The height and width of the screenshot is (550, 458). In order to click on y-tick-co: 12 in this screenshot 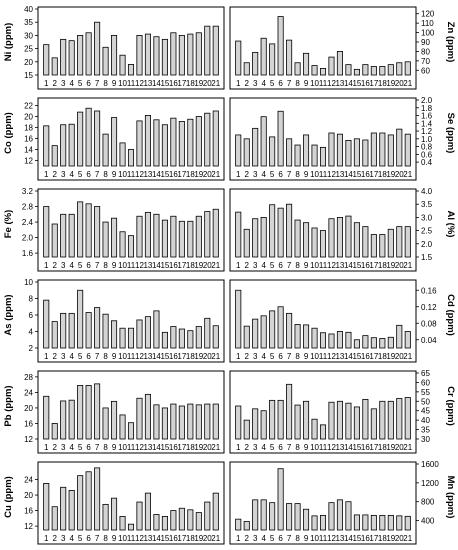, I will do `click(28, 161)`.